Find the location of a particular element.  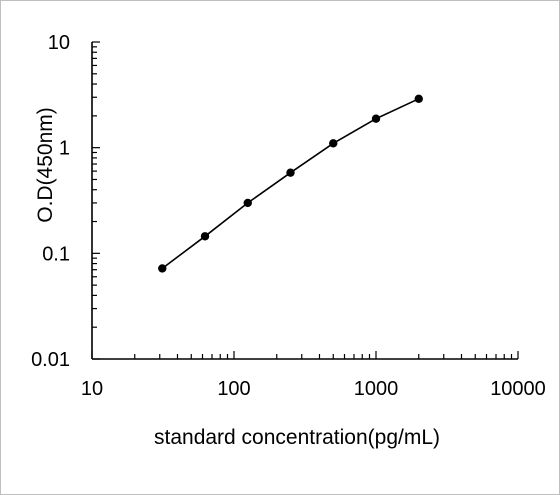

x-tick-label: 100 is located at coordinates (233, 389).